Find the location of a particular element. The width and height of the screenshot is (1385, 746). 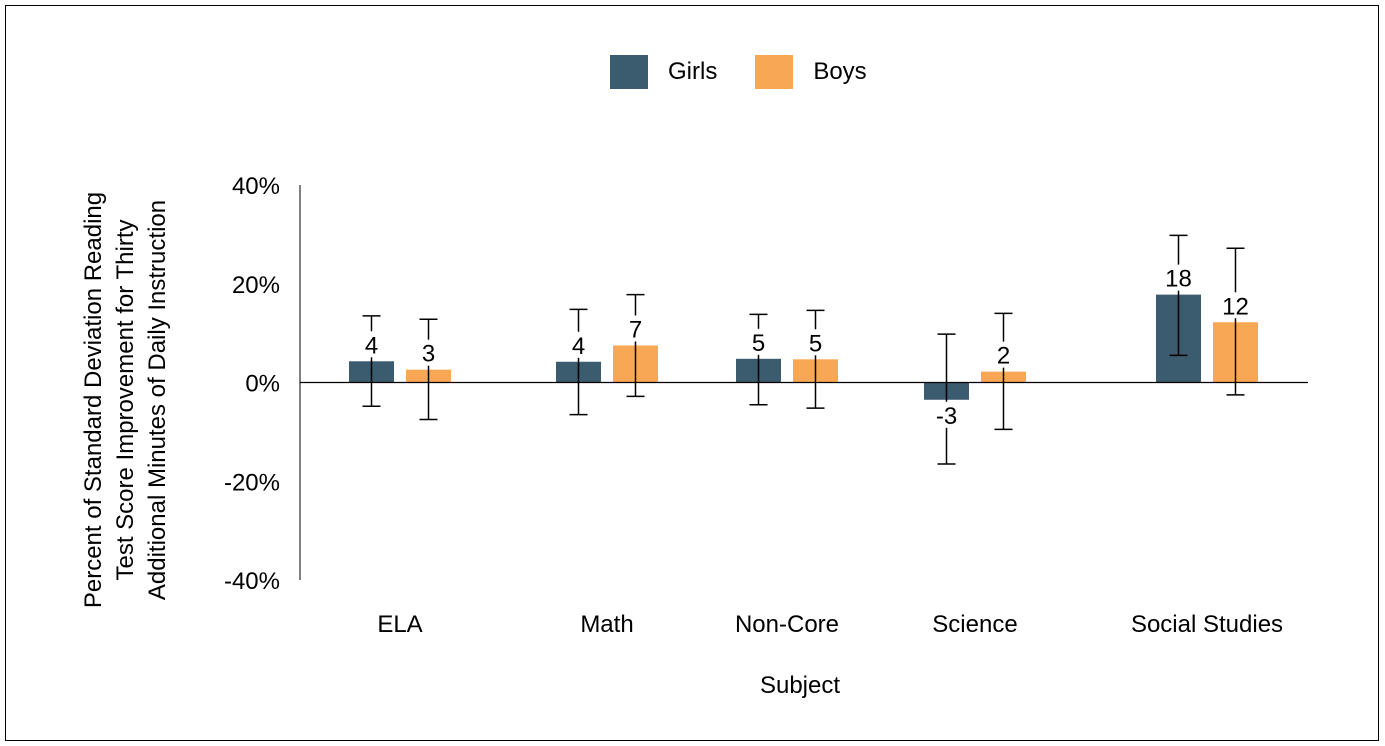

value-label-girls: 5 is located at coordinates (758, 343).